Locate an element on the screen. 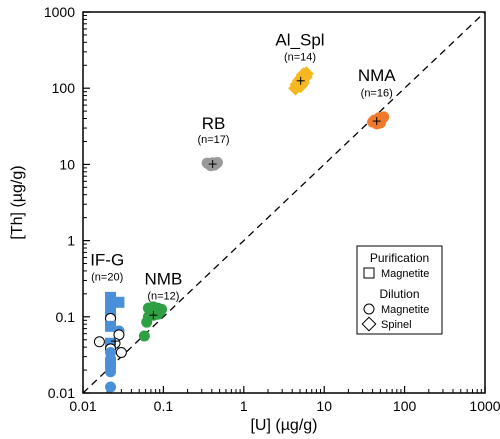 The image size is (500, 439). al-spl-sample-count: (n=14) is located at coordinates (300, 58).